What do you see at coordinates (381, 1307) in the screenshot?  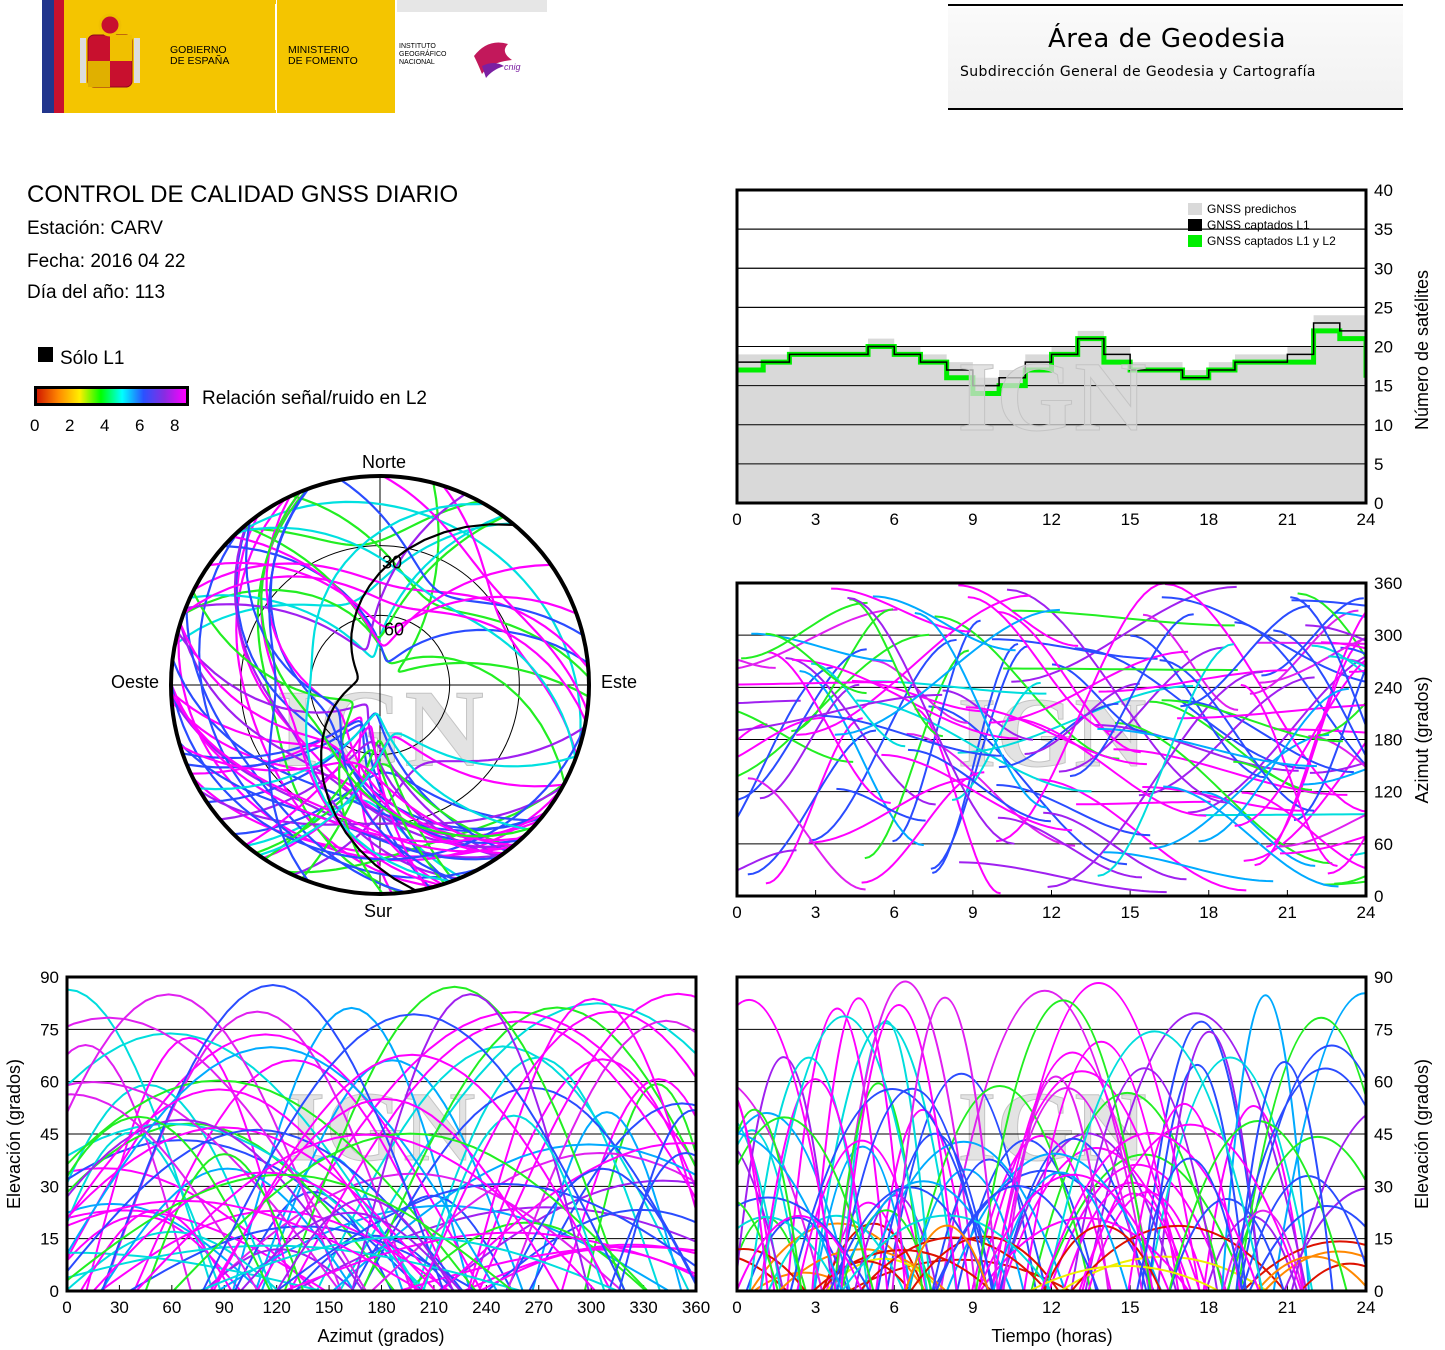 I see `x-tick-label: 180` at bounding box center [381, 1307].